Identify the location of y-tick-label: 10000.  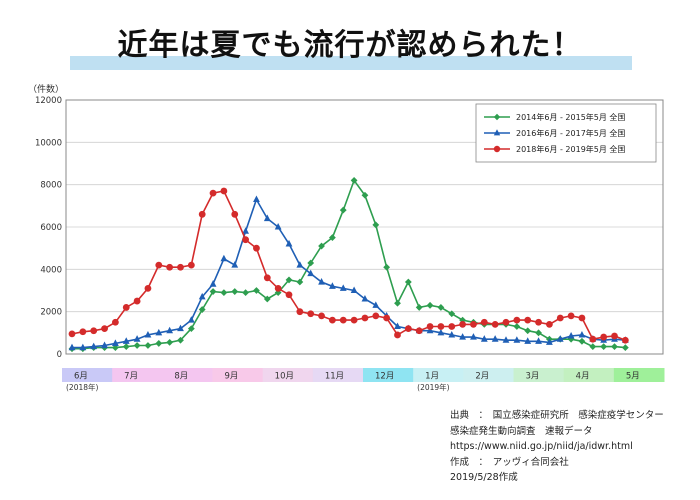
(48, 143).